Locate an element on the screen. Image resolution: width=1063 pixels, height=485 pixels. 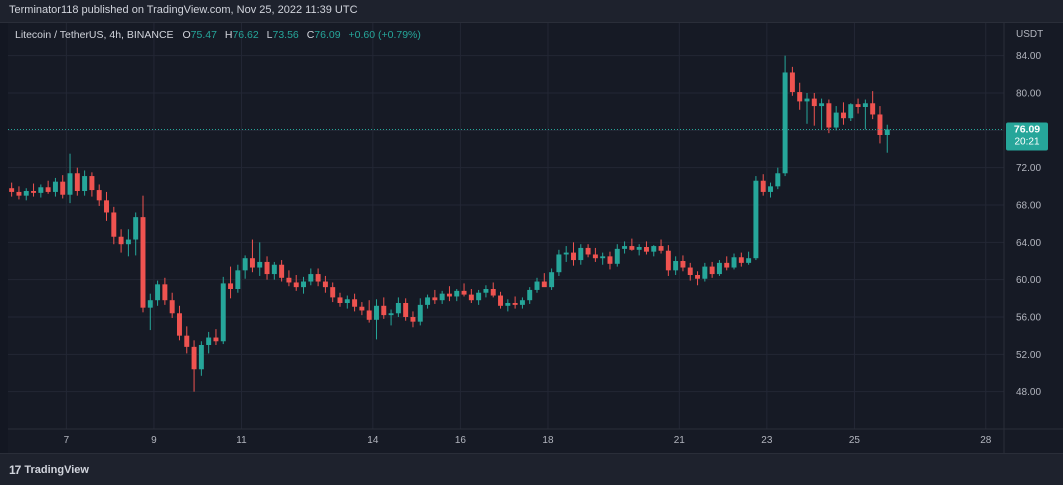
x-tick-label: 7 is located at coordinates (67, 440).